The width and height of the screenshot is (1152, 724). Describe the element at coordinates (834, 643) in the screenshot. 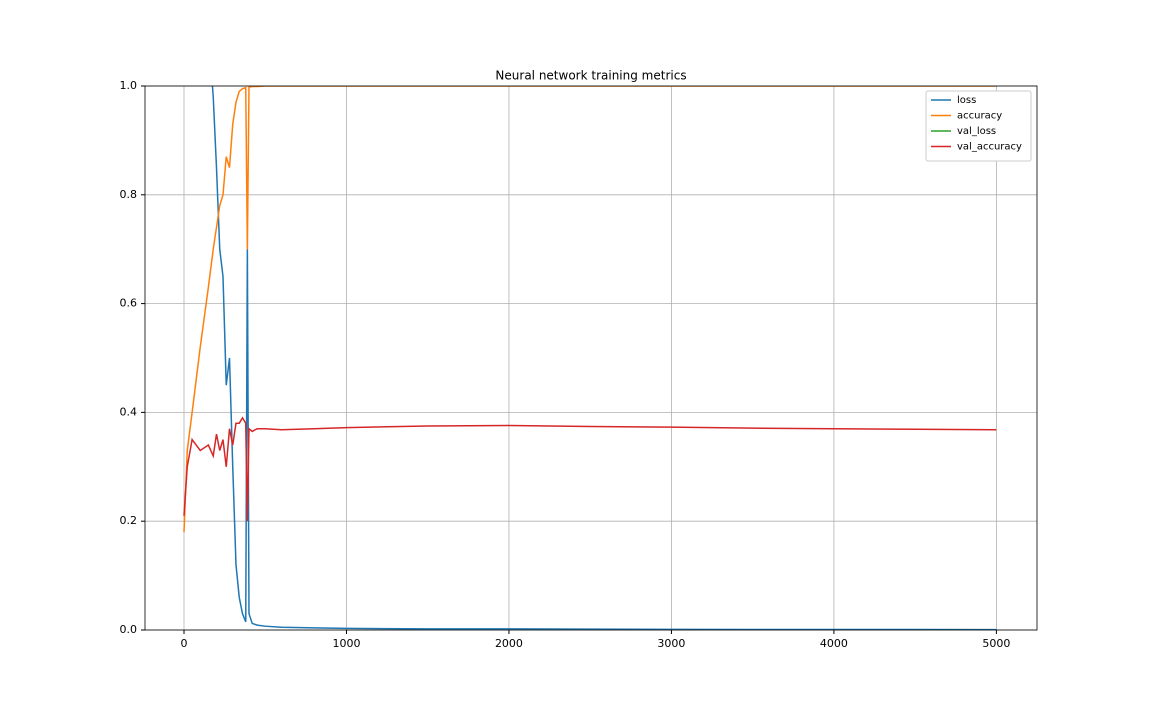

I see `x-tick-label: 4000` at that location.